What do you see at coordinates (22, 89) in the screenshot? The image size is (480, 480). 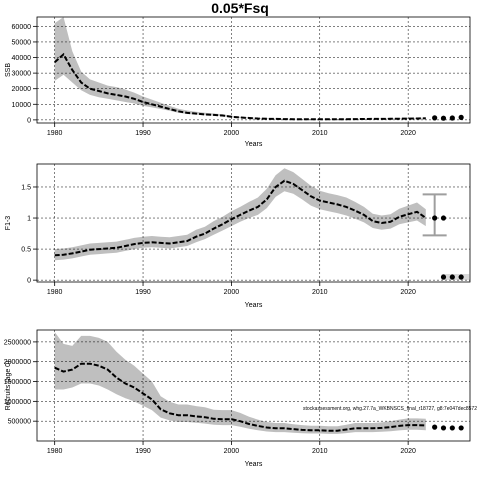 I see `y-tick-label: 20000` at bounding box center [22, 89].